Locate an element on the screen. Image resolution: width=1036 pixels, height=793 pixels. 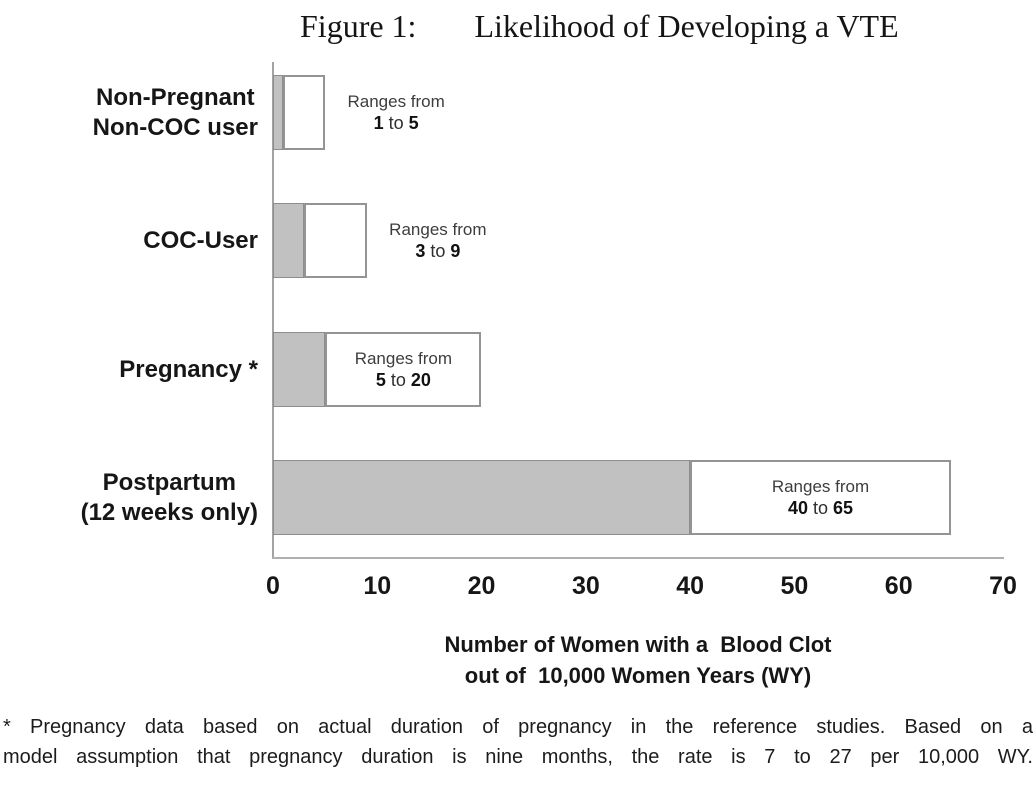
category-label-text: Pregnancy * is located at coordinates (188, 369).